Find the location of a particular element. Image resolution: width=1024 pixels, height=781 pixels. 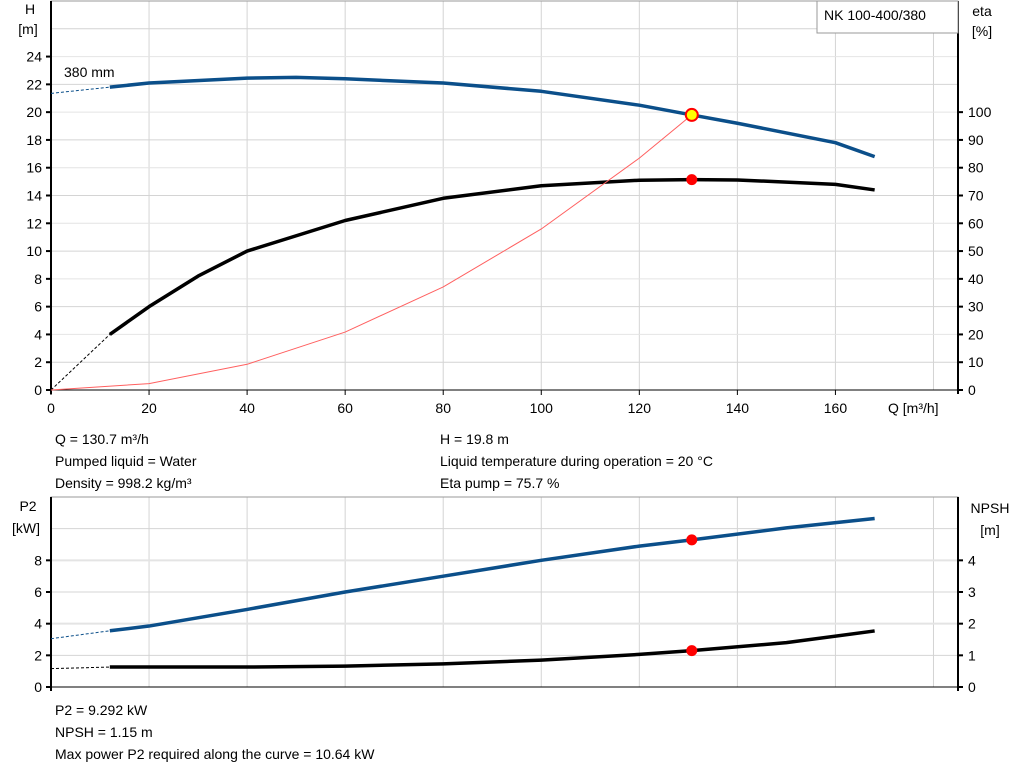

y2-tick-label: 70 is located at coordinates (976, 196).